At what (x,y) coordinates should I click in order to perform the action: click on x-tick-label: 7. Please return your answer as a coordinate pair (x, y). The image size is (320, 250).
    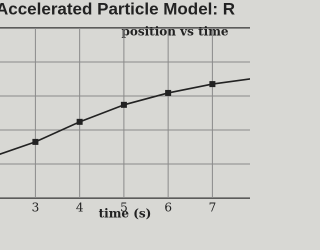
    Looking at the image, I should click on (213, 208).